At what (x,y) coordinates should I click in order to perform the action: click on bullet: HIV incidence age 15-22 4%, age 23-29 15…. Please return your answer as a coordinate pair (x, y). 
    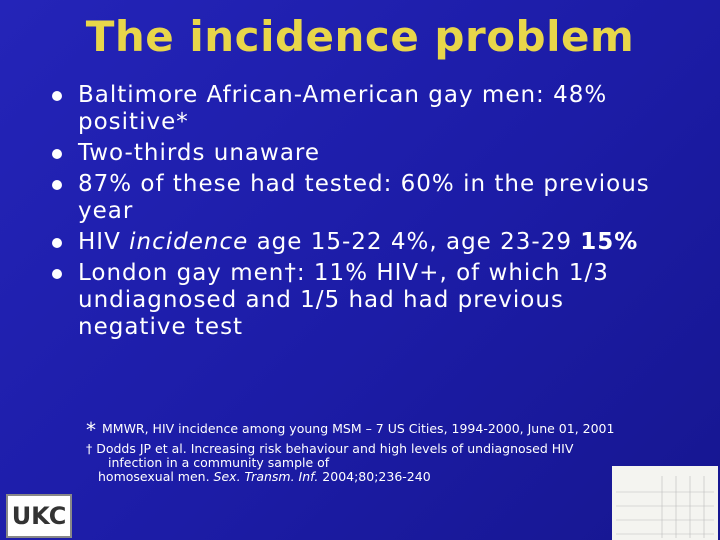
    Looking at the image, I should click on (360, 242).